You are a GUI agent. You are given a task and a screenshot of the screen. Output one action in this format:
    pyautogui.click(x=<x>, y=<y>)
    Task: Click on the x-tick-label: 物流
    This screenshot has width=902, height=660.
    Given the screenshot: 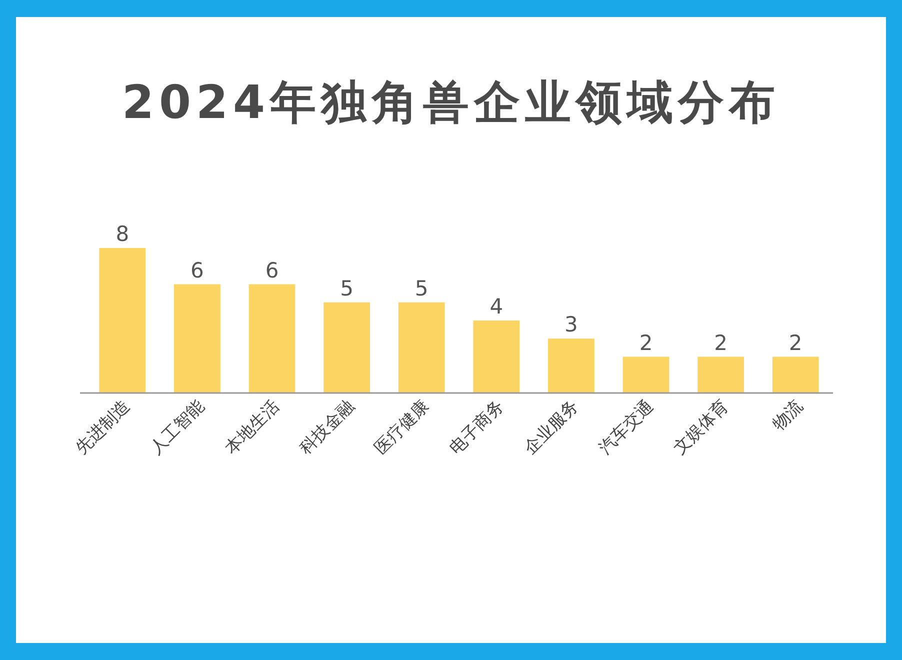 What is the action you would take?
    pyautogui.click(x=788, y=415)
    